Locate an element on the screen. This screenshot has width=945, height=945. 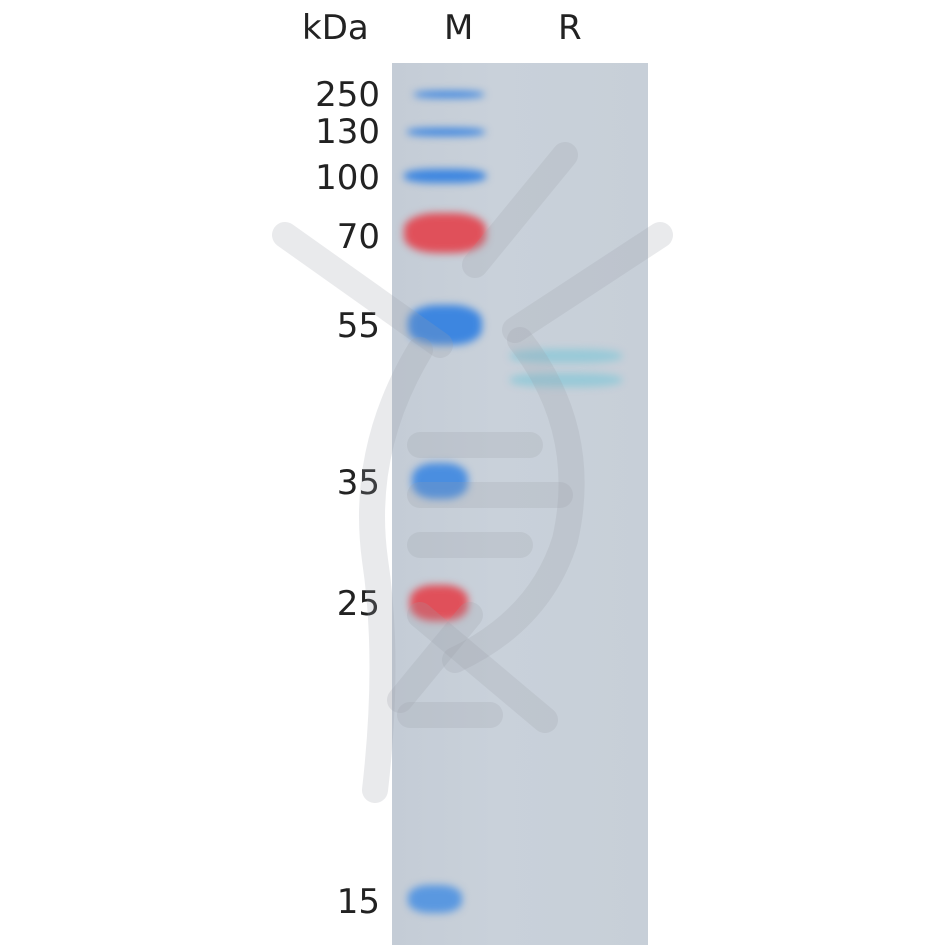
mw-label-250: 250 is located at coordinates (347, 95).